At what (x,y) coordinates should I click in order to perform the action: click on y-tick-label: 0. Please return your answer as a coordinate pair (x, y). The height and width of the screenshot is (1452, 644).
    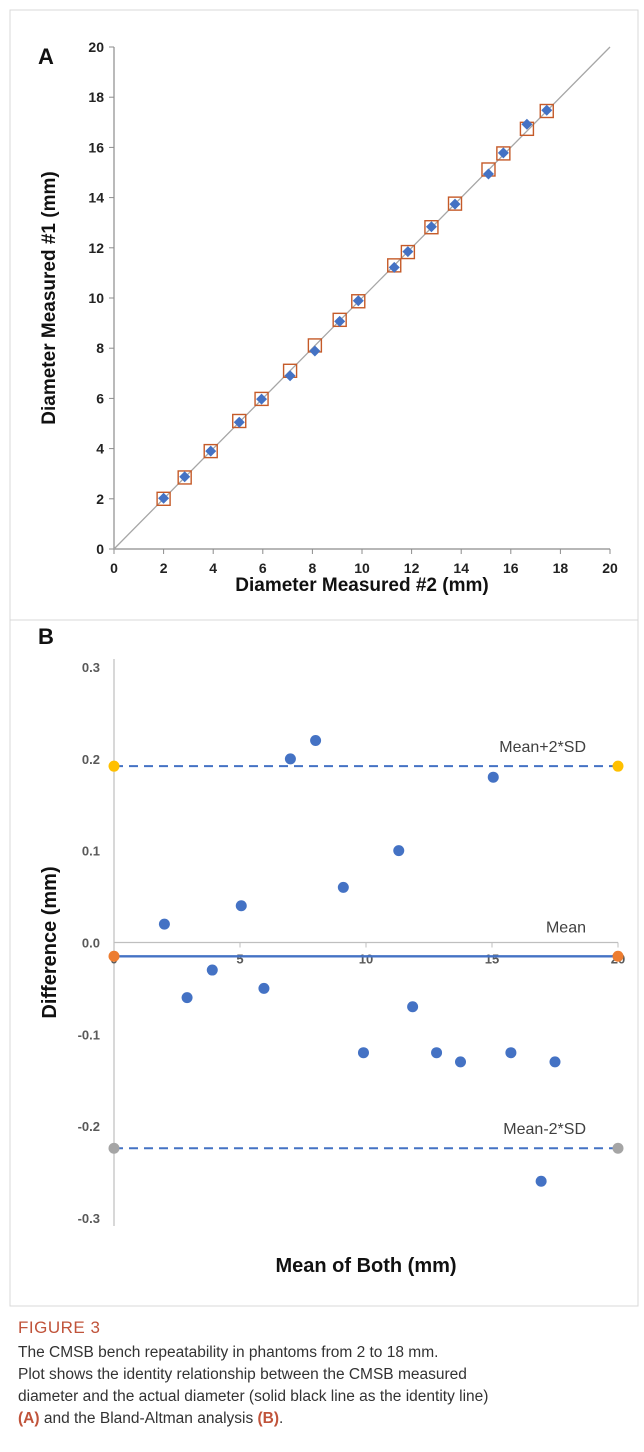
    Looking at the image, I should click on (100, 549).